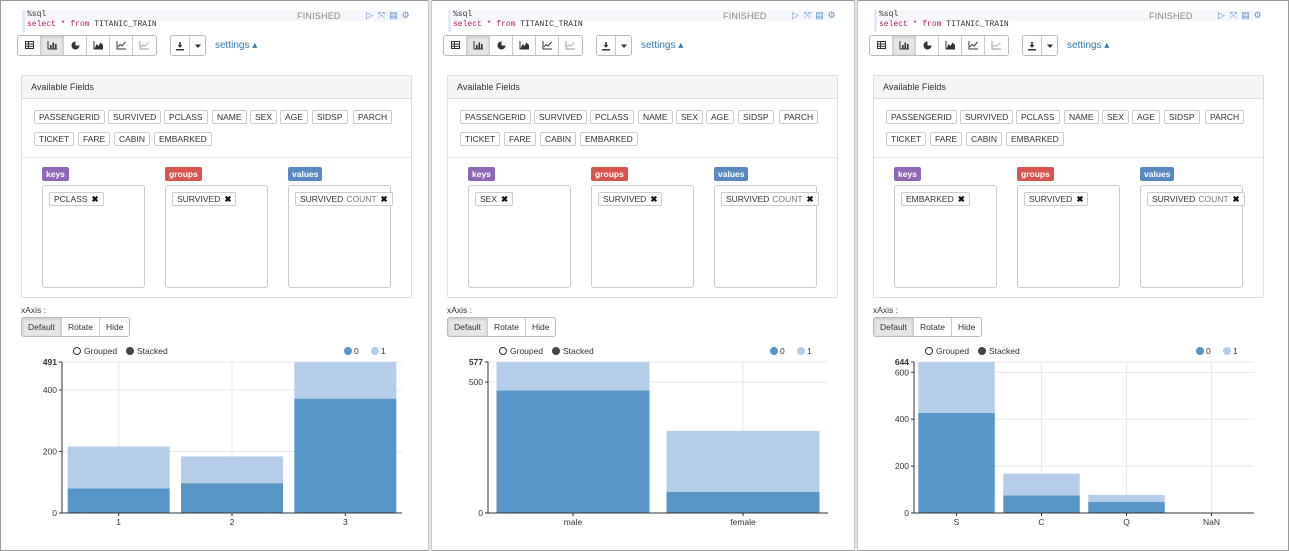 The width and height of the screenshot is (1289, 551). Describe the element at coordinates (93, 236) in the screenshot. I see `keys-drop-zone: PCLASS ✖` at that location.